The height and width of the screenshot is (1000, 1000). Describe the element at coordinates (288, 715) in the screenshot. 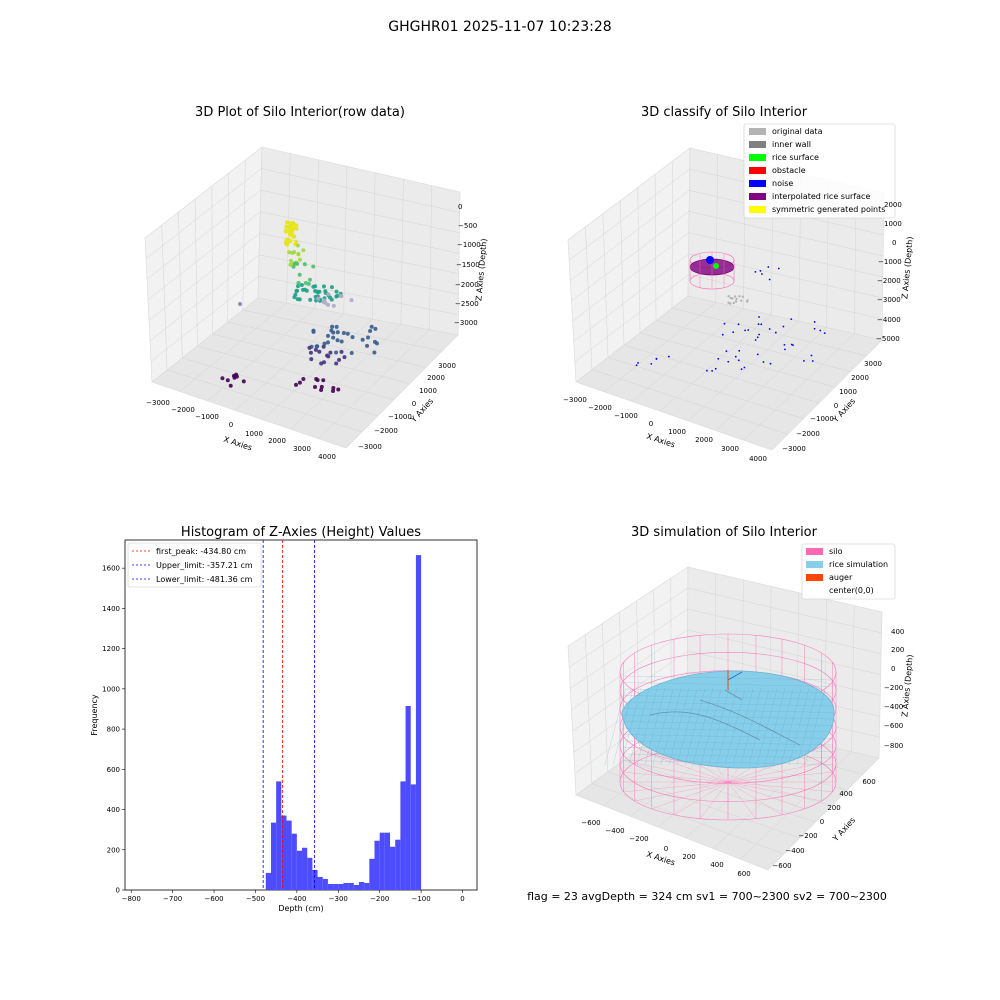

I see `reference-lines` at that location.